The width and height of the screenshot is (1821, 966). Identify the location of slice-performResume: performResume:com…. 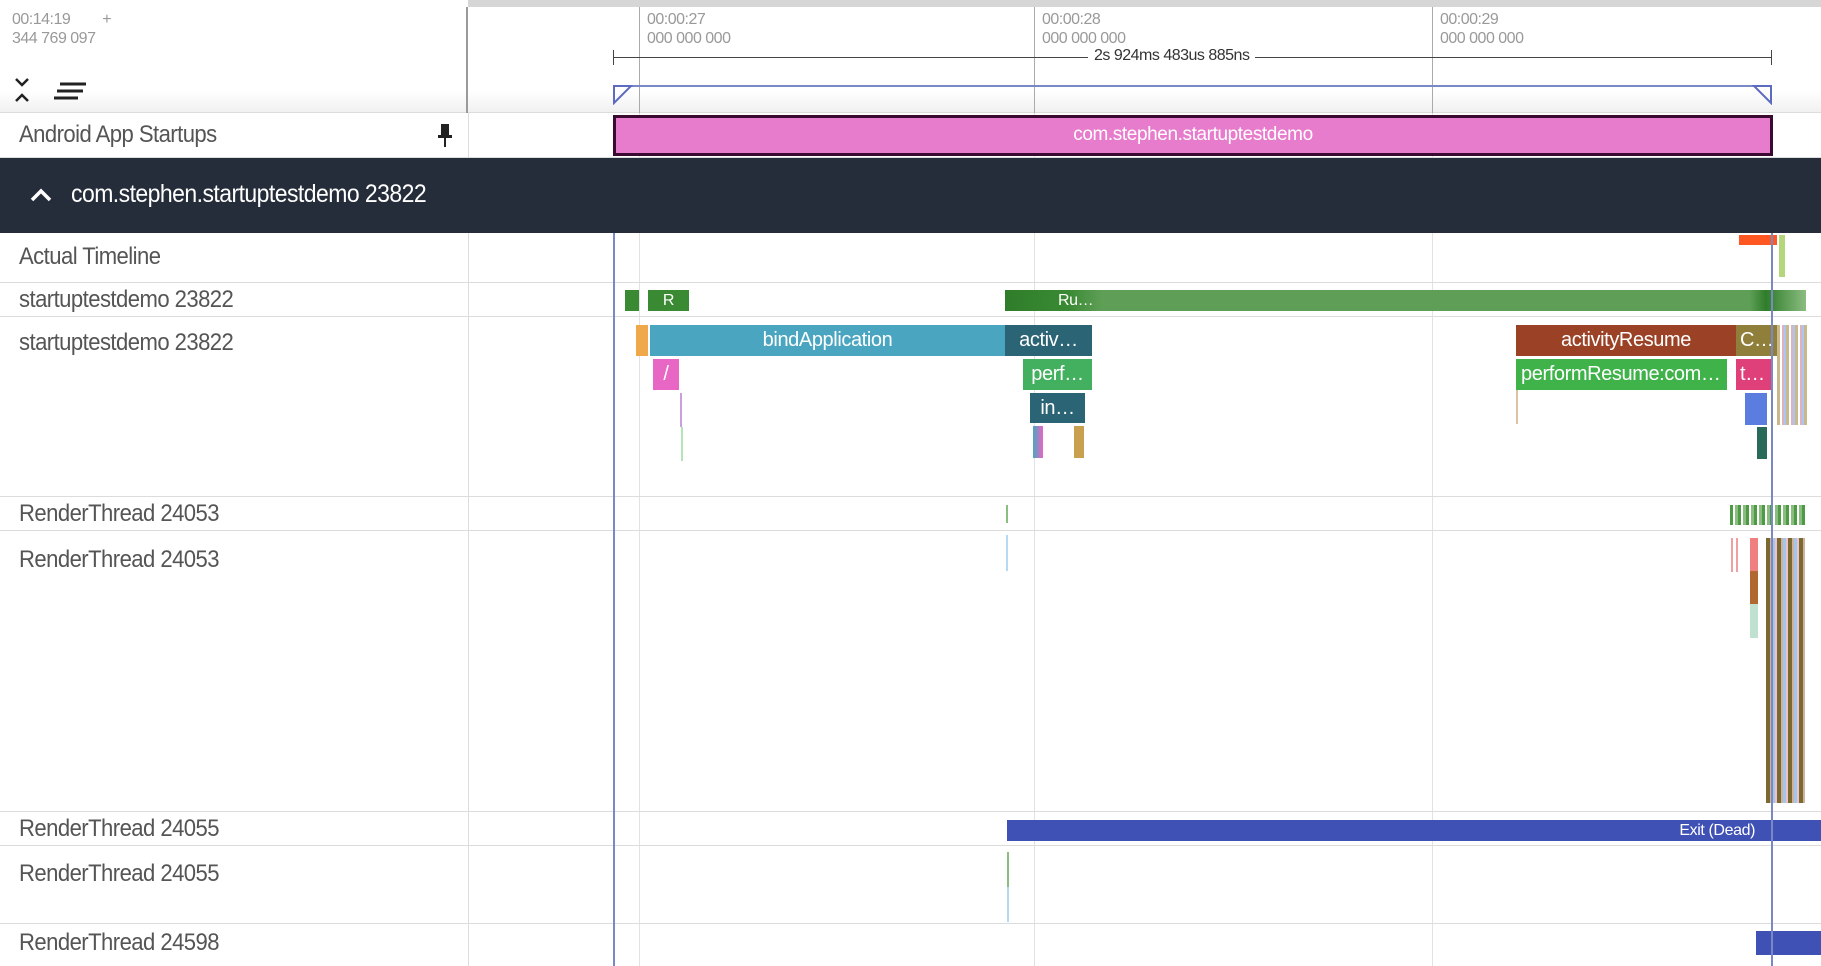
(1621, 374).